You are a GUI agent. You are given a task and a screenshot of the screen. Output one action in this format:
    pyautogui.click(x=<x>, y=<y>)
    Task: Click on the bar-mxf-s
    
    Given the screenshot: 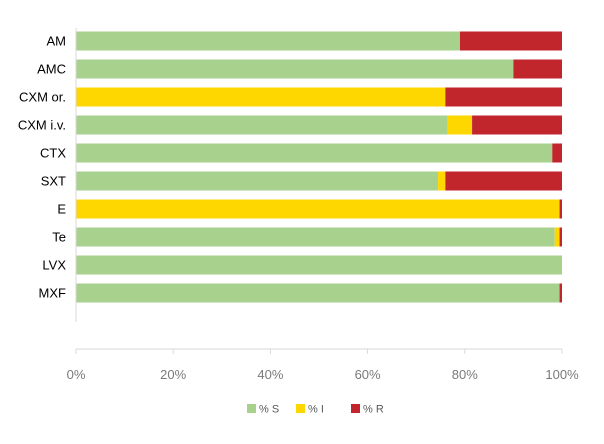 What is the action you would take?
    pyautogui.click(x=318, y=293)
    